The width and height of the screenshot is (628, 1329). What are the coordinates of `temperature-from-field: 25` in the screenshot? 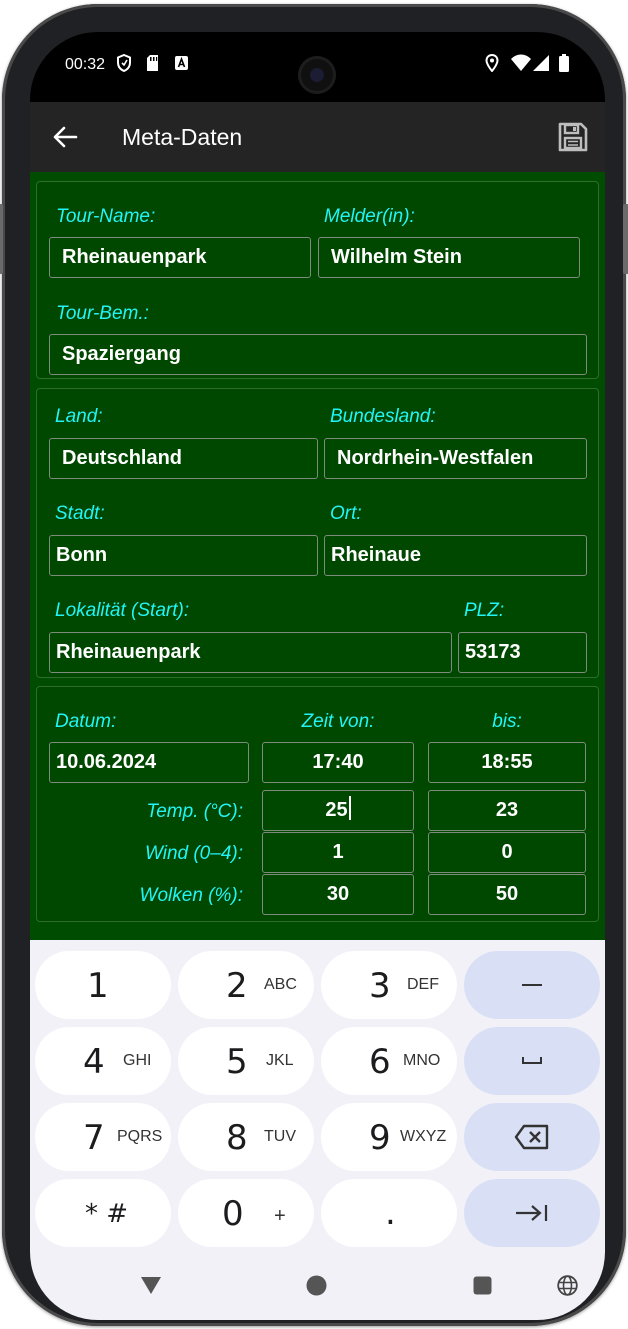 It's located at (338, 810).